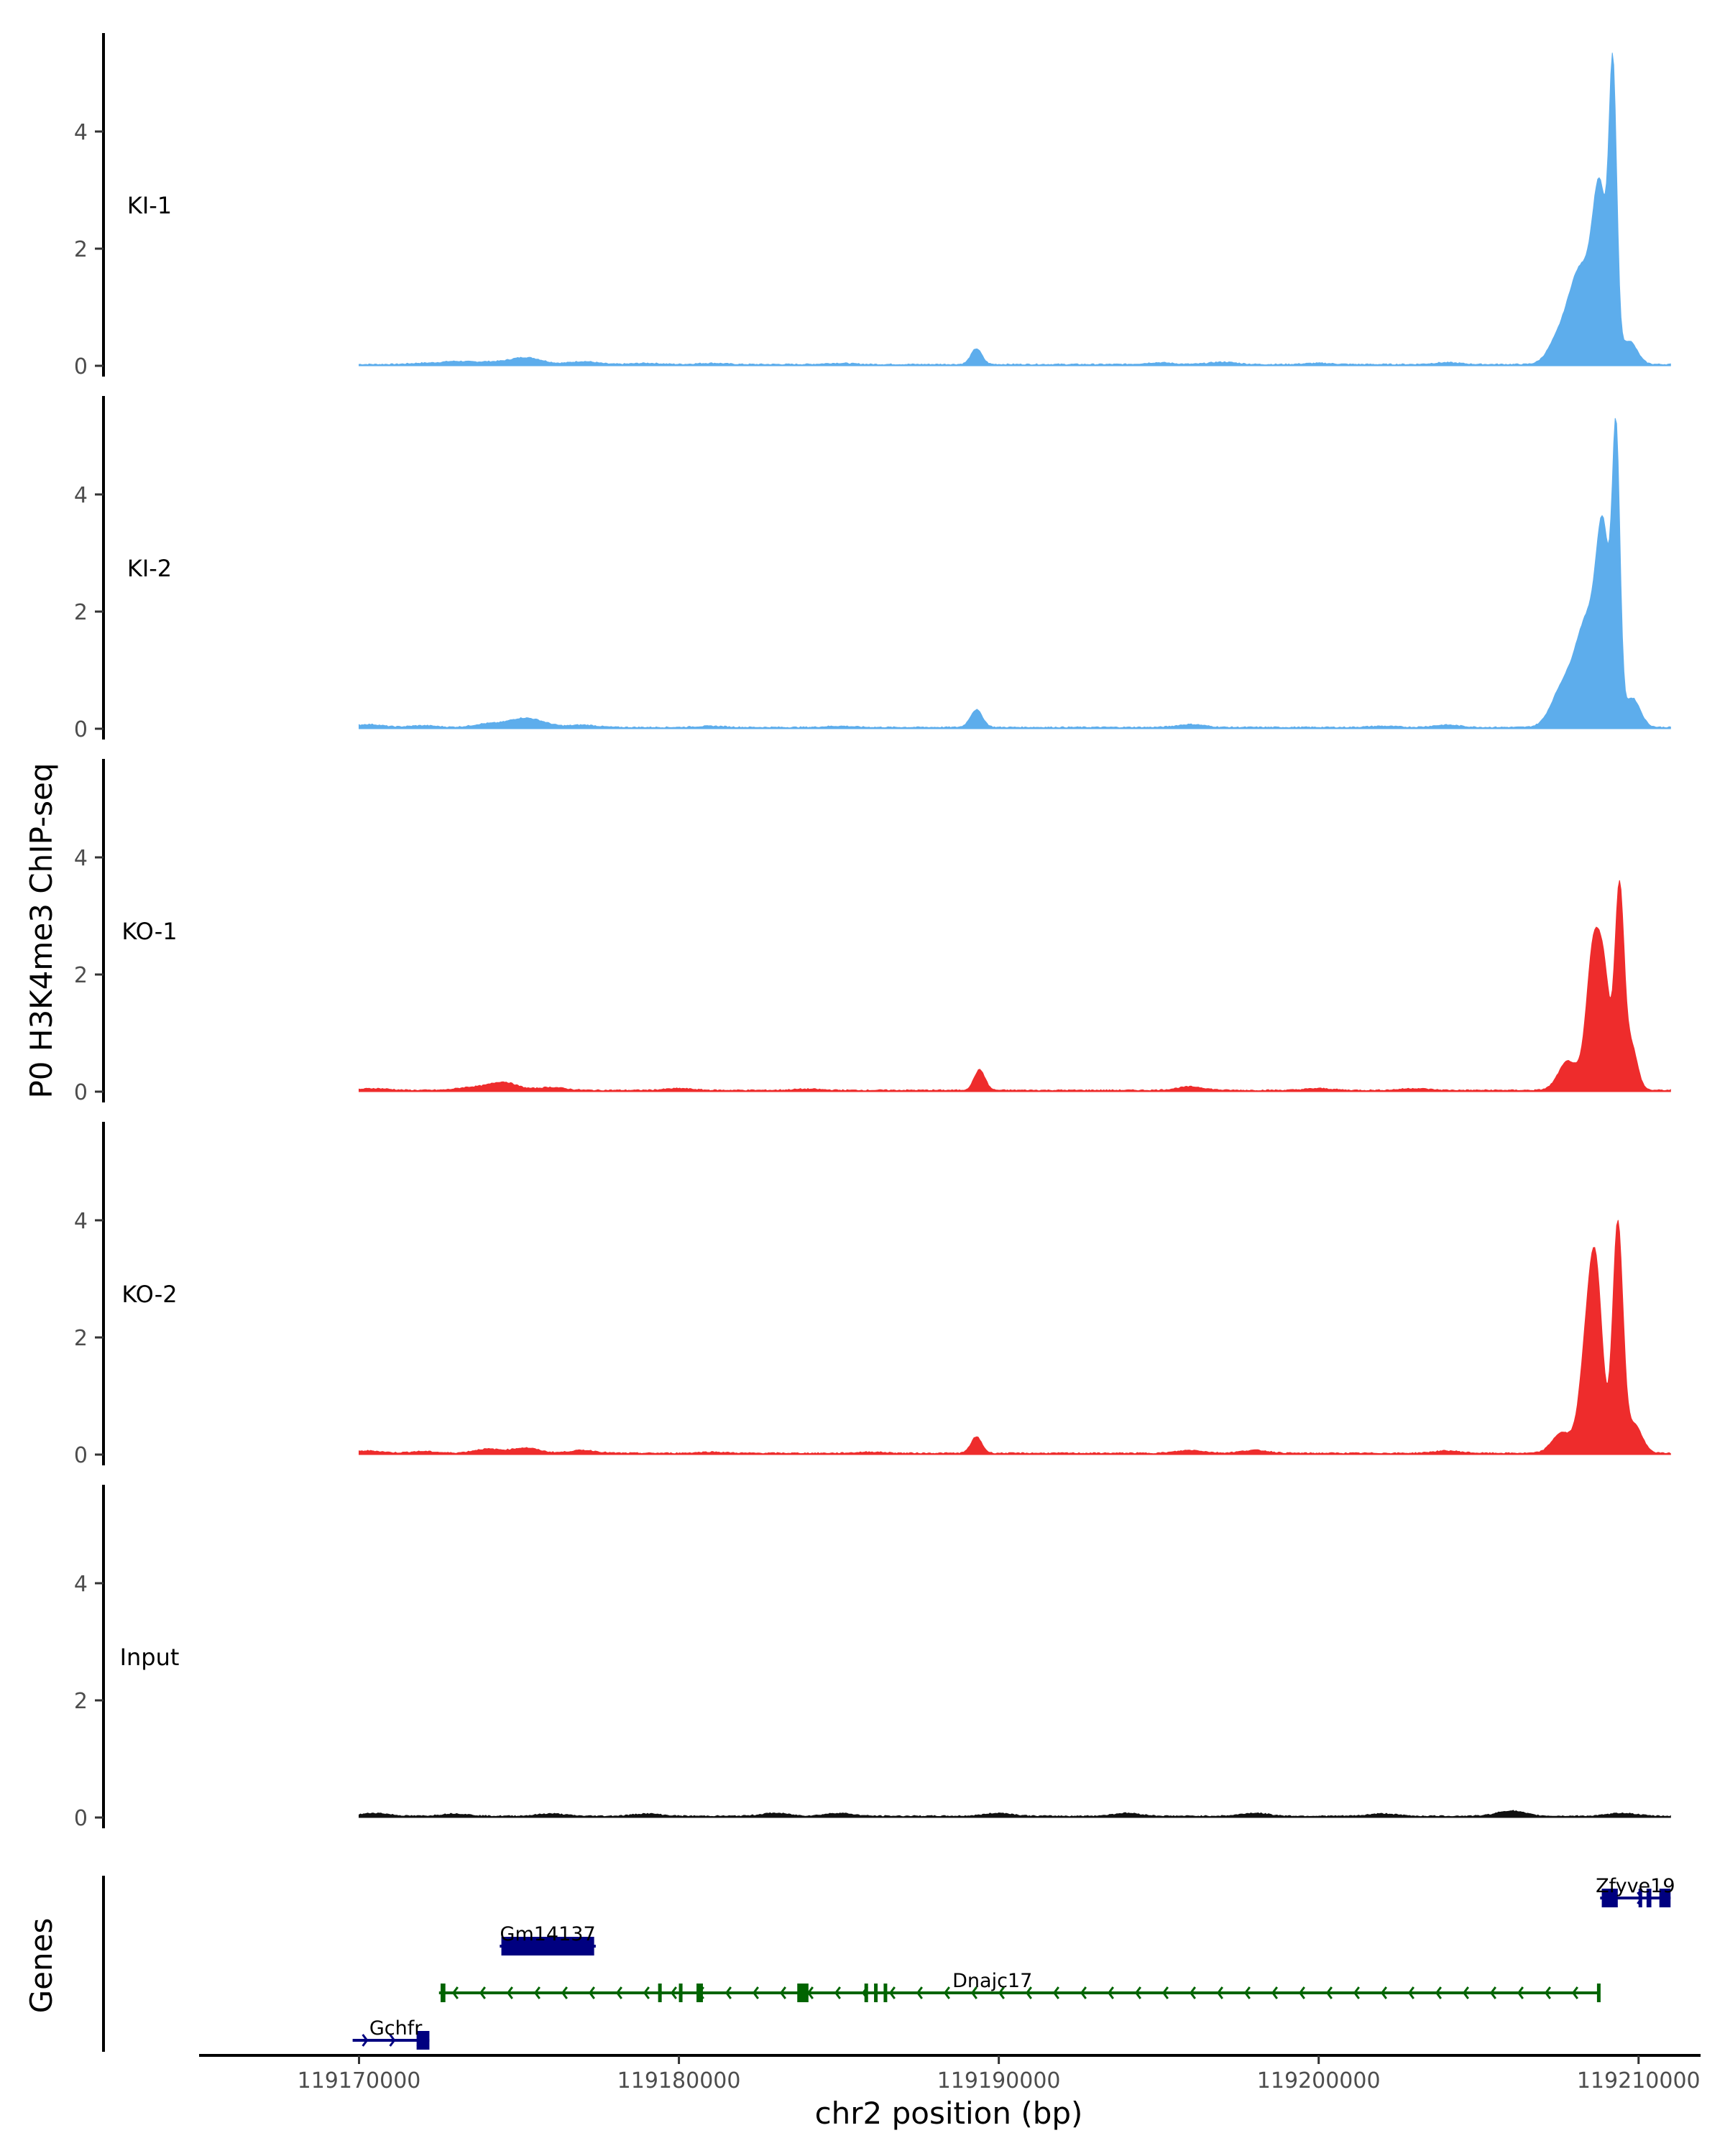 The width and height of the screenshot is (1725, 2156). I want to click on genes-axis-title: Genes, so click(41, 1966).